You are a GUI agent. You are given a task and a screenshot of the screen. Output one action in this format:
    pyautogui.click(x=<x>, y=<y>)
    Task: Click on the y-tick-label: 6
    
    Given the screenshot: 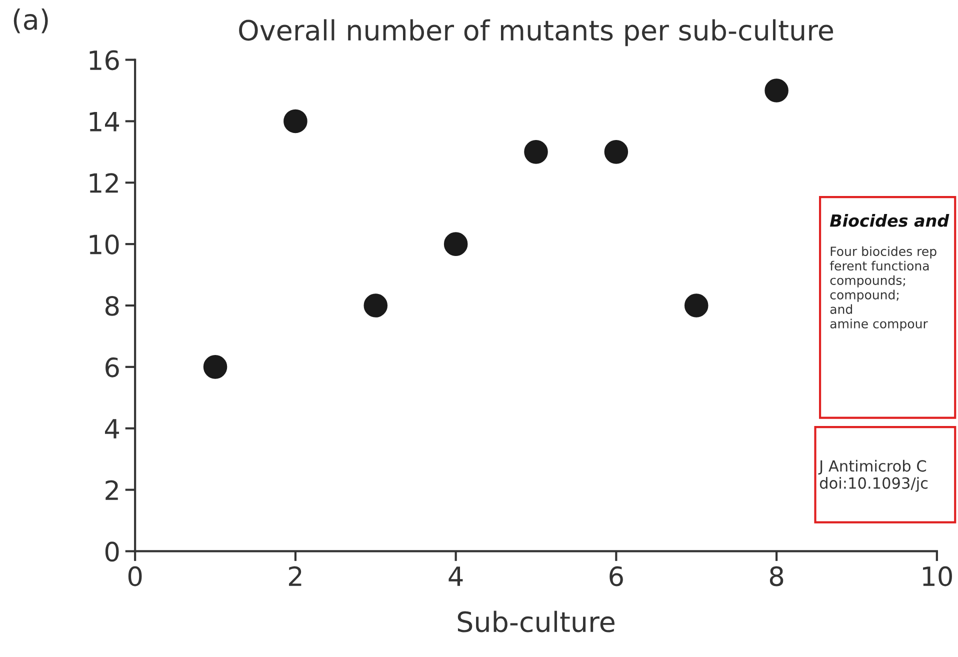 What is the action you would take?
    pyautogui.click(x=112, y=367)
    